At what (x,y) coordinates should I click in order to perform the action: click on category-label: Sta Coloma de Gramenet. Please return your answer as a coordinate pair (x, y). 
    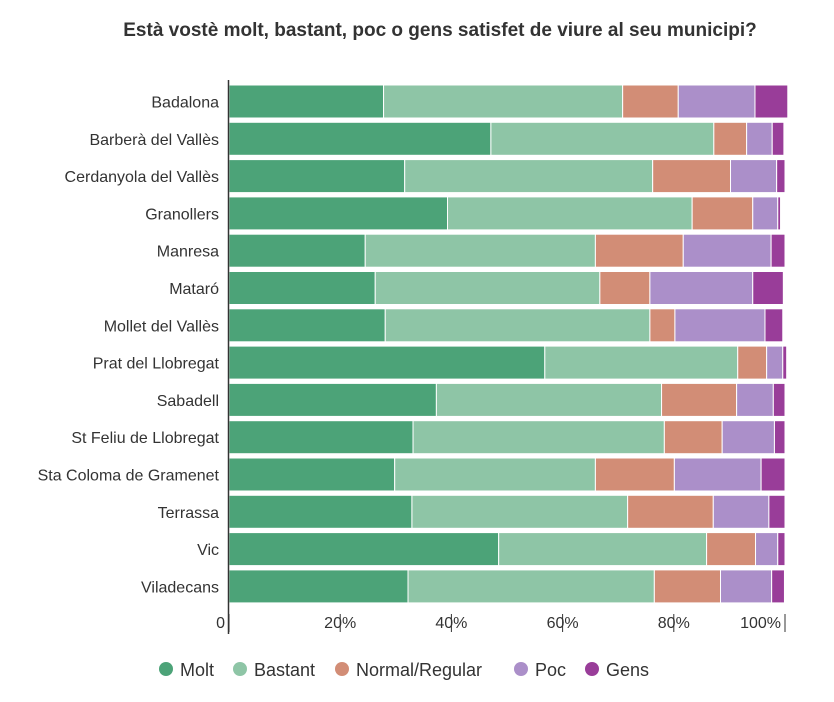
    Looking at the image, I should click on (129, 476).